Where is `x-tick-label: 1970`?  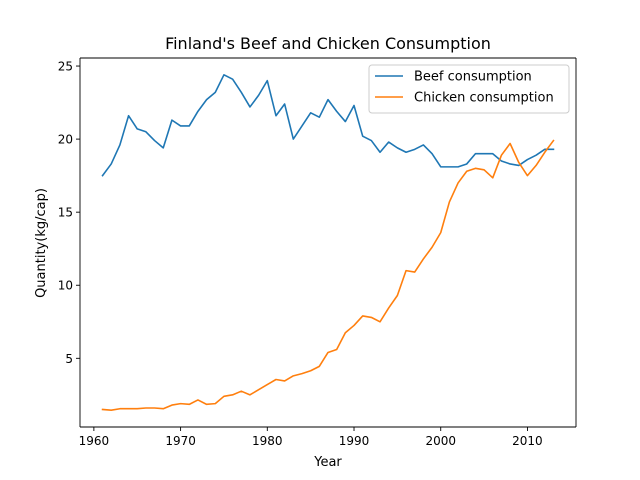
x-tick-label: 1970 is located at coordinates (180, 441).